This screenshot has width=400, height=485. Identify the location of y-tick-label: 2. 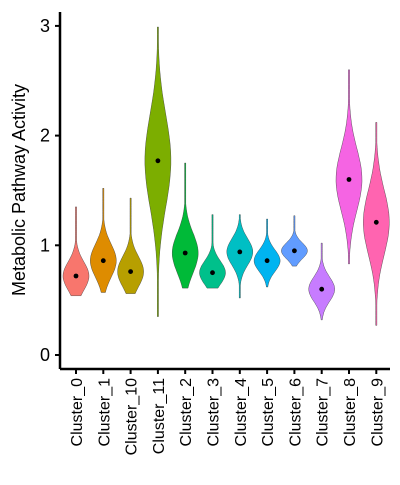
(45, 136).